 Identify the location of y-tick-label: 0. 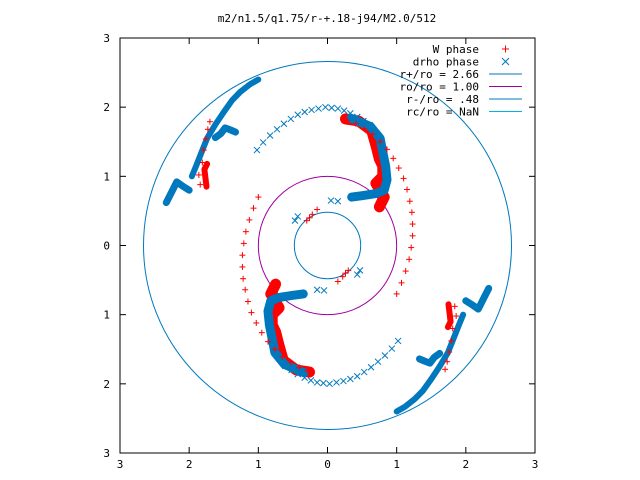
(106, 246).